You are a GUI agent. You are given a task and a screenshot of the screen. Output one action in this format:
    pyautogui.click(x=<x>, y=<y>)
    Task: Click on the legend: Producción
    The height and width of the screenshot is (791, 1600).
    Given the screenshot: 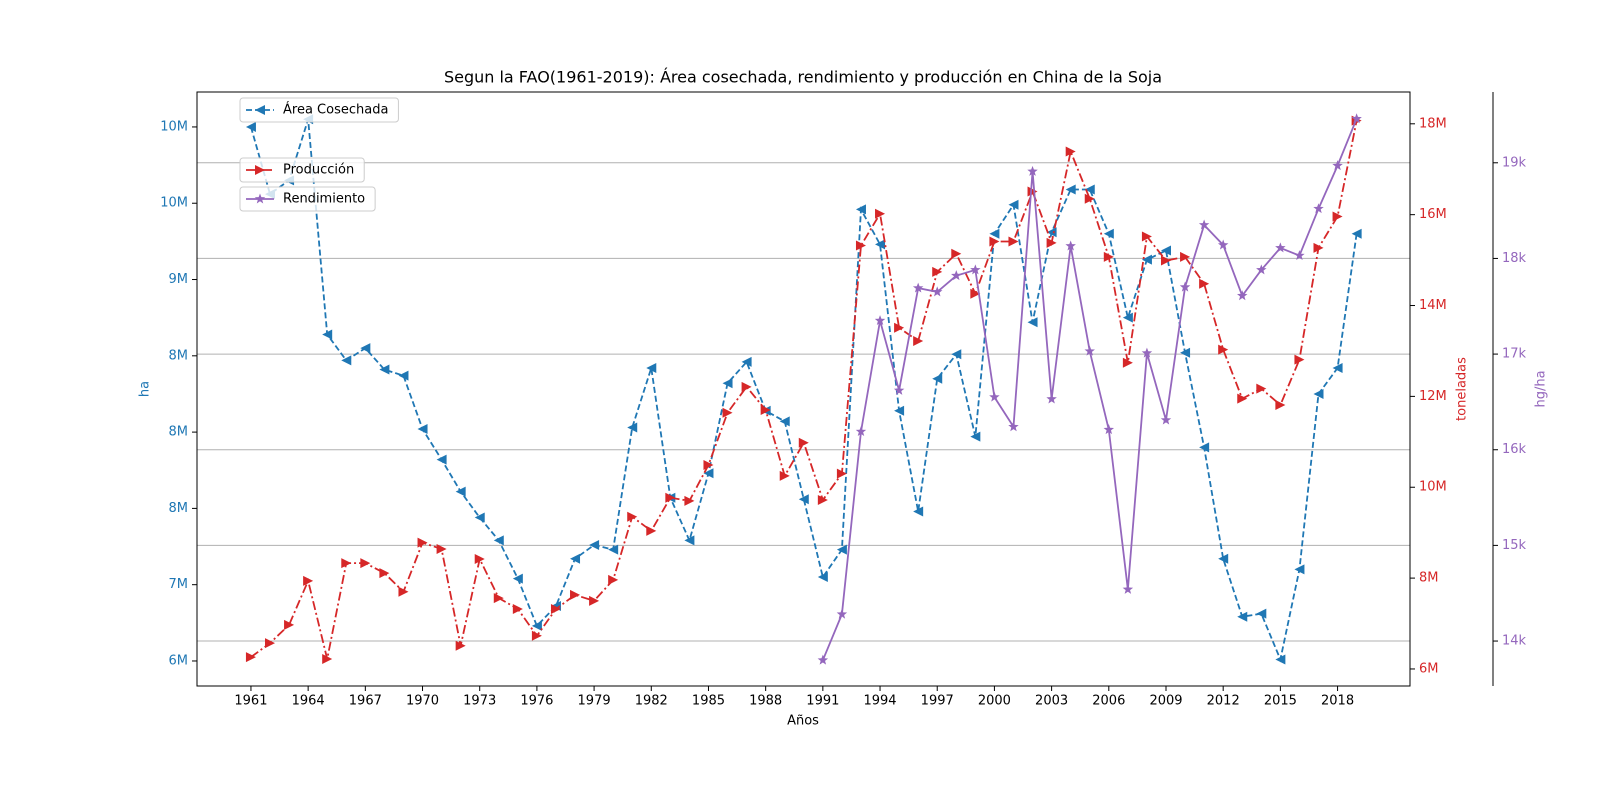 What is the action you would take?
    pyautogui.click(x=302, y=170)
    